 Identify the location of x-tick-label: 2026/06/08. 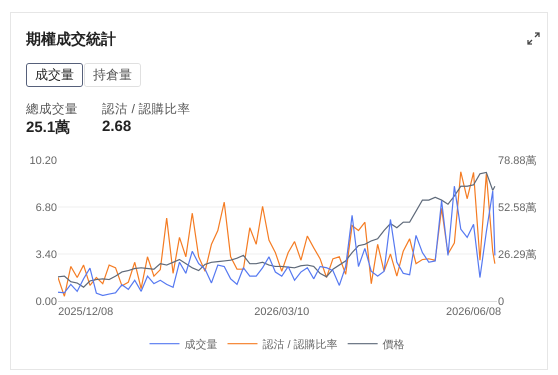
(474, 312).